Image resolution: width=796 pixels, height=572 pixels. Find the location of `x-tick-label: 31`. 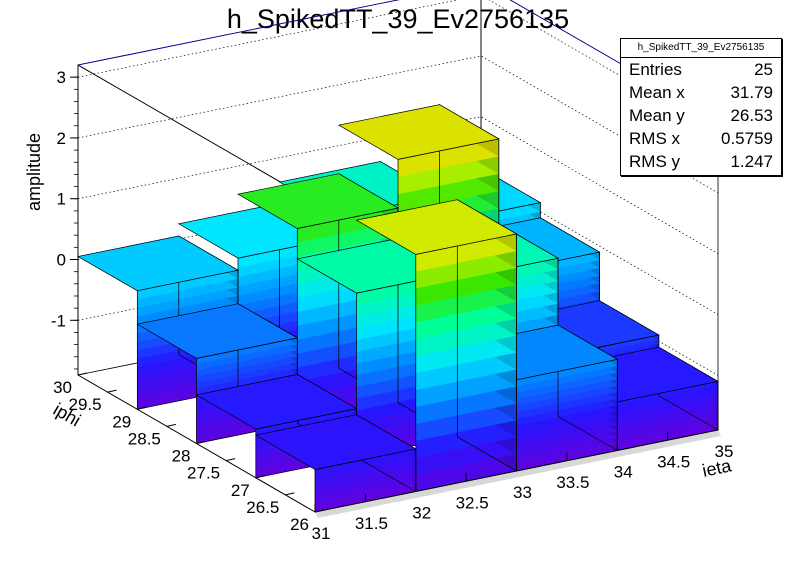

x-tick-label: 31 is located at coordinates (321, 533).